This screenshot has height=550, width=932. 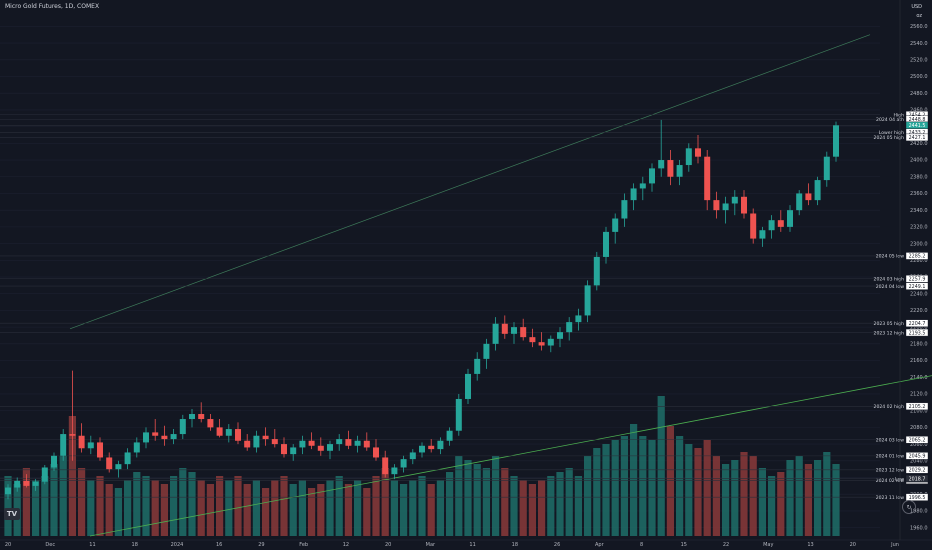 I want to click on currency-label: USD, so click(x=916, y=7).